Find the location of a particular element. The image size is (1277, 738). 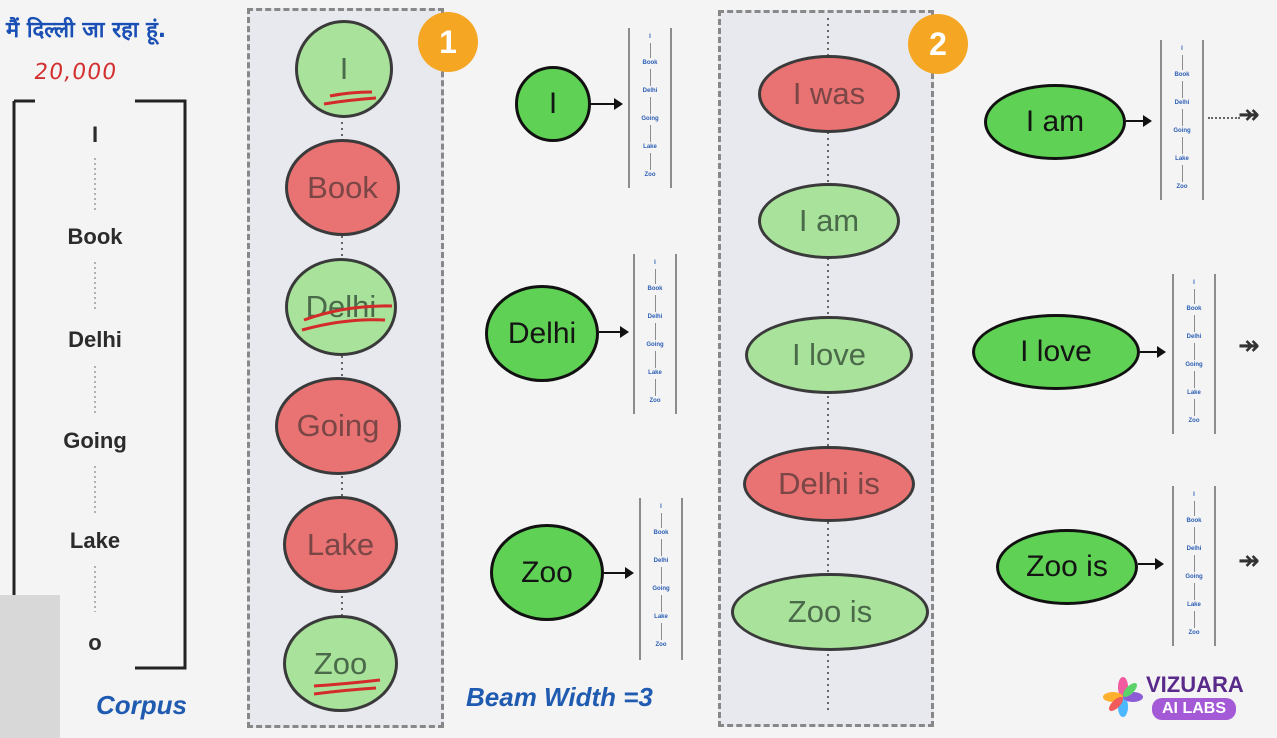

vocab-bracket is located at coordinates (99, 384).